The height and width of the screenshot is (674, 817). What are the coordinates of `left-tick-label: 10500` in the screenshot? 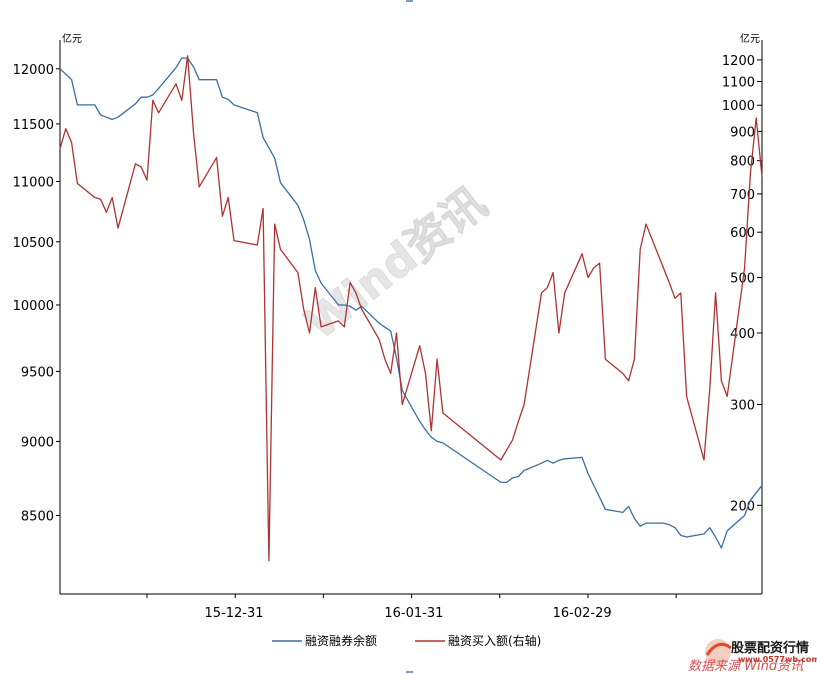 It's located at (33, 243).